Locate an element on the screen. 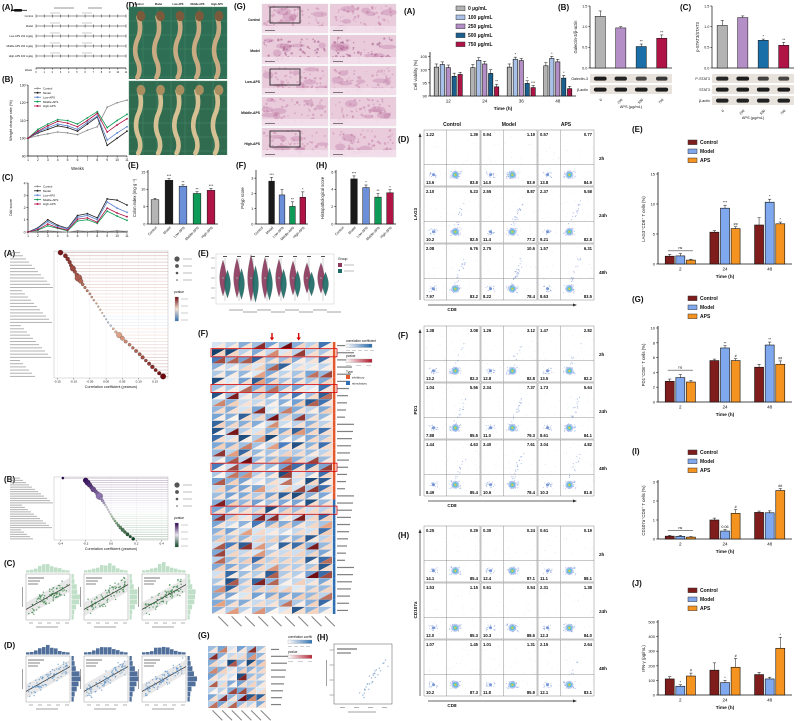 The width and height of the screenshot is (800, 721). svg-text: 1.38 is located at coordinates (430, 330).